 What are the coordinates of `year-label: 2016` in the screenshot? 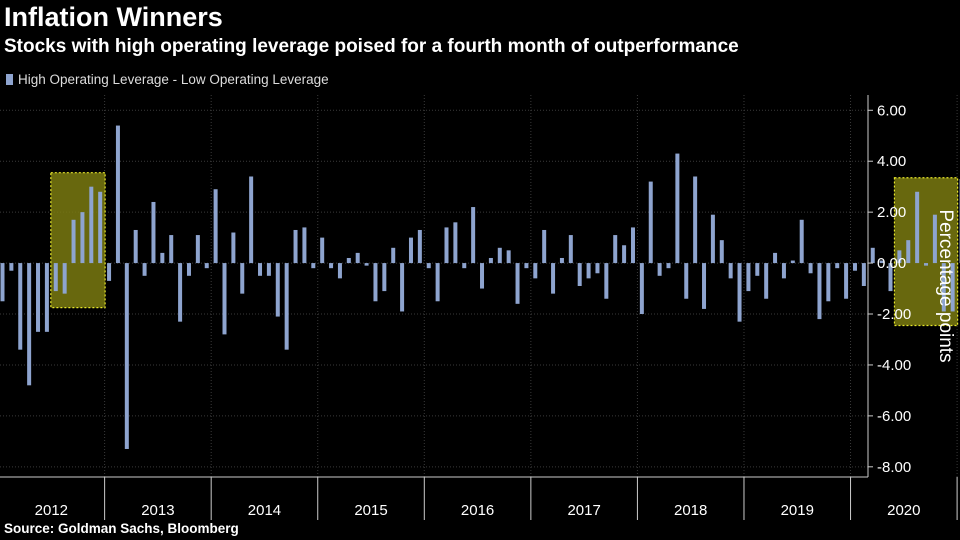 It's located at (477, 510).